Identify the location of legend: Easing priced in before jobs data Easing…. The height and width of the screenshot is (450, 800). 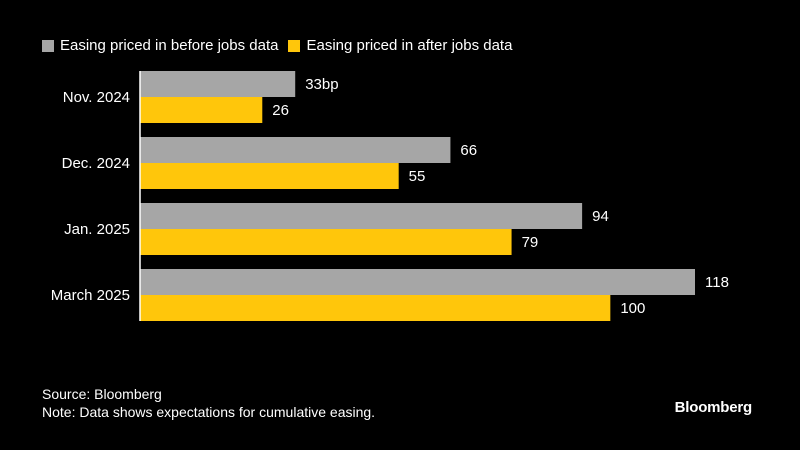
(282, 45).